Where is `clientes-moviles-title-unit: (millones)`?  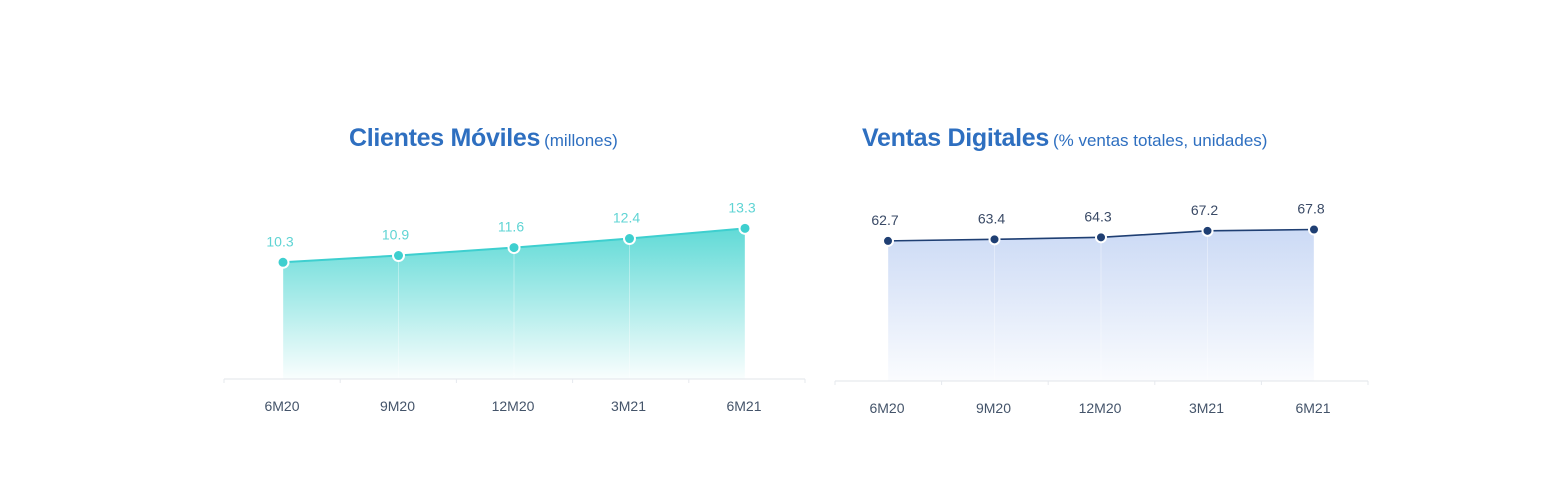 clientes-moviles-title-unit: (millones) is located at coordinates (581, 140).